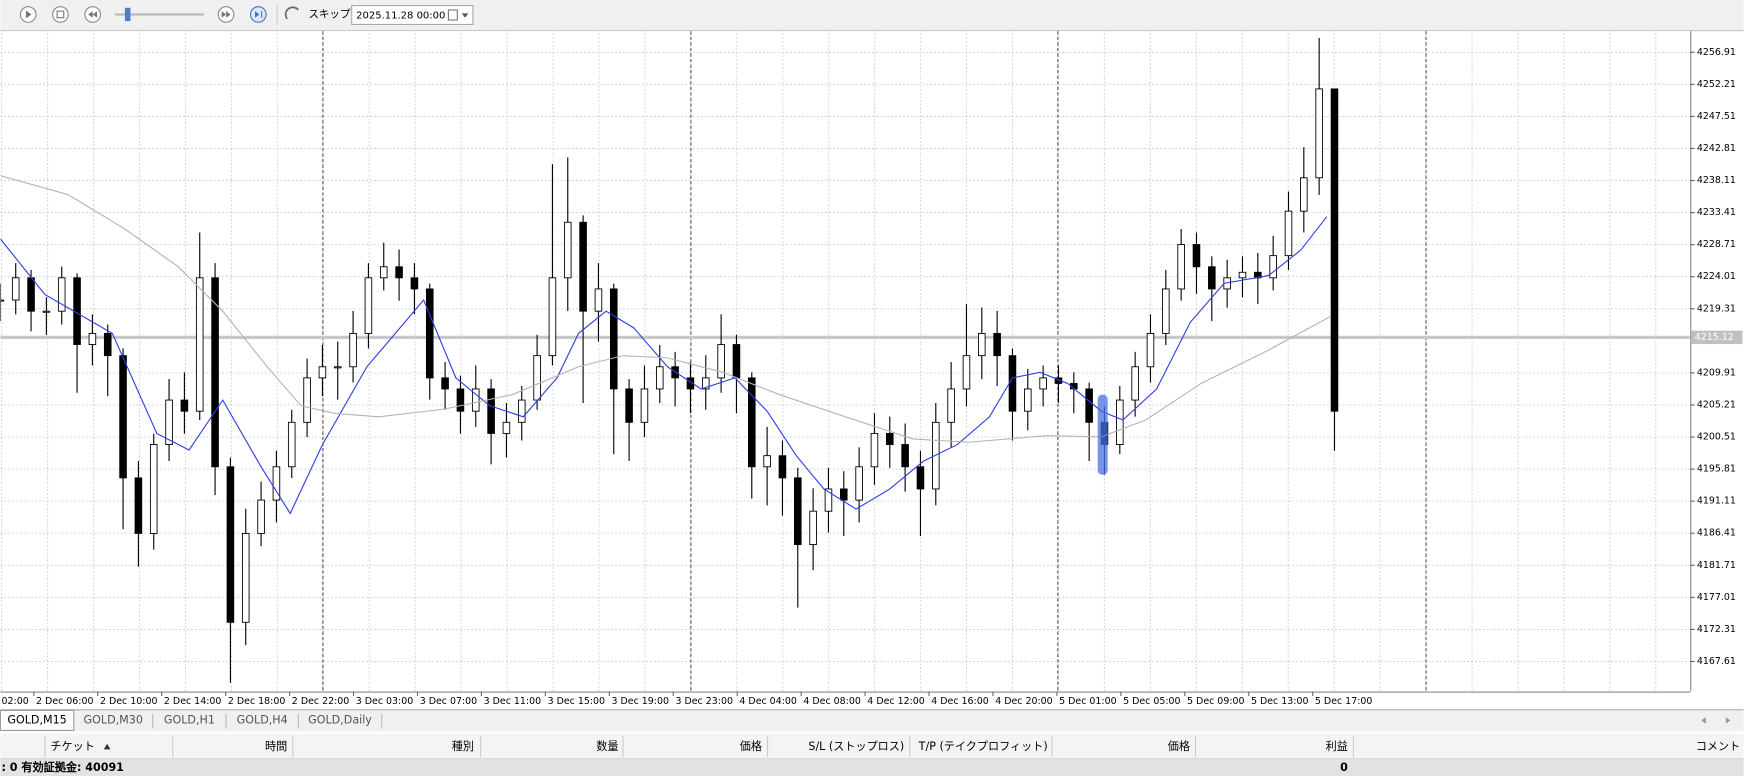 This screenshot has height=776, width=1744. Describe the element at coordinates (512, 701) in the screenshot. I see `x-tick-label: 3 Dec 11:00` at that location.